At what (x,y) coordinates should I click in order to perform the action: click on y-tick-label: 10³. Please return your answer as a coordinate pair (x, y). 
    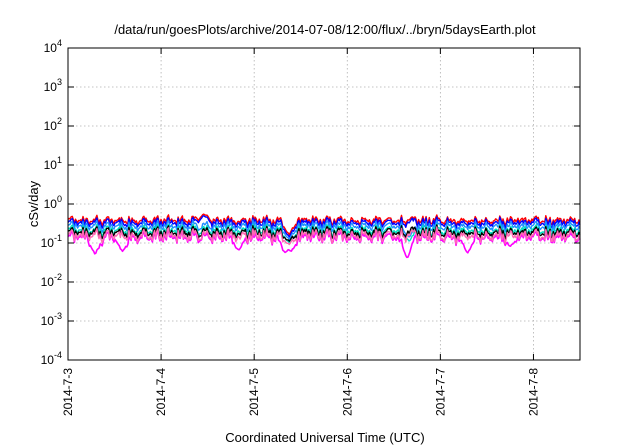
    Looking at the image, I should click on (53, 85).